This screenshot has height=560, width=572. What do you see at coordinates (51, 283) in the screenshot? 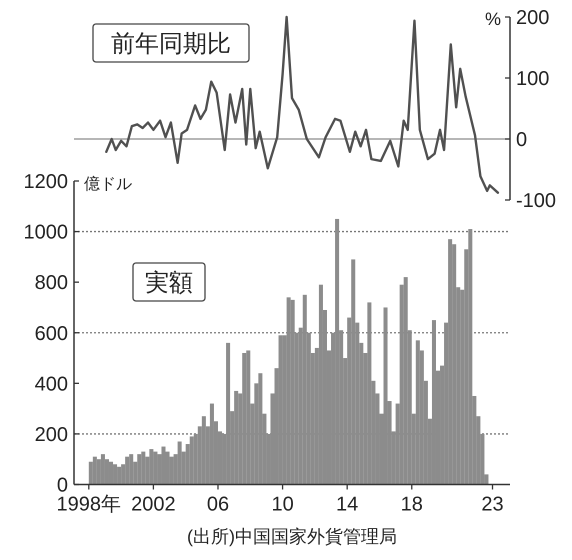
I see `y-tick-label: 800` at bounding box center [51, 283].